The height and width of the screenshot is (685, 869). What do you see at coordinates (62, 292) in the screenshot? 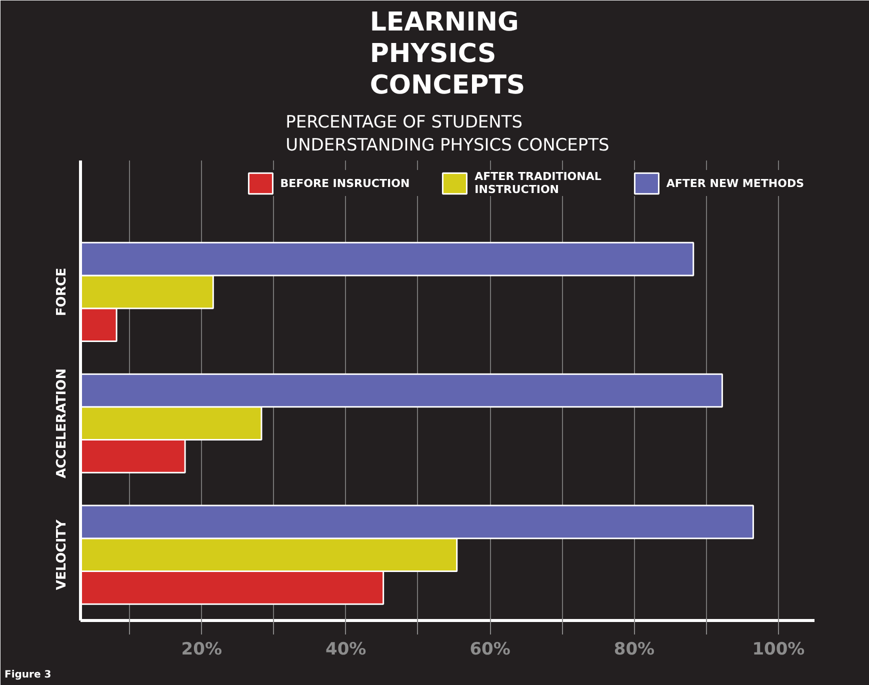
I see `y-tick-label: FORCE` at bounding box center [62, 292].